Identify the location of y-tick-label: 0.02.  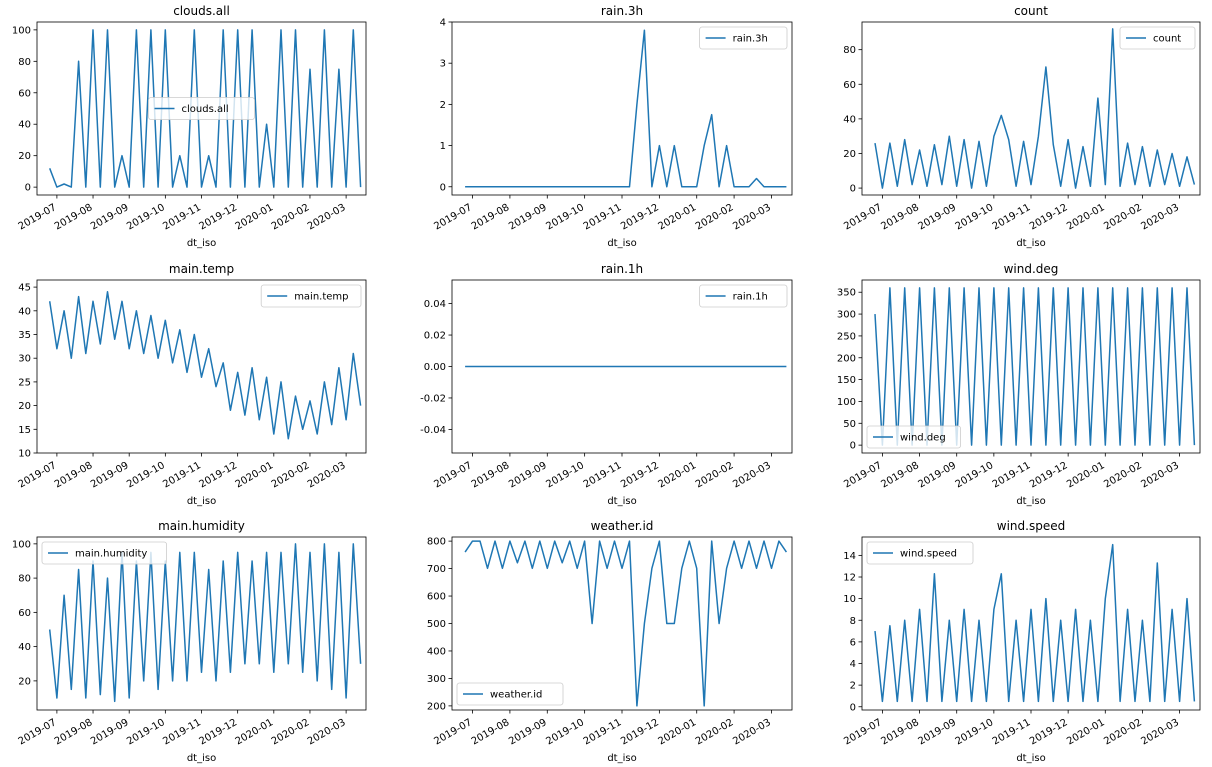
(435, 336).